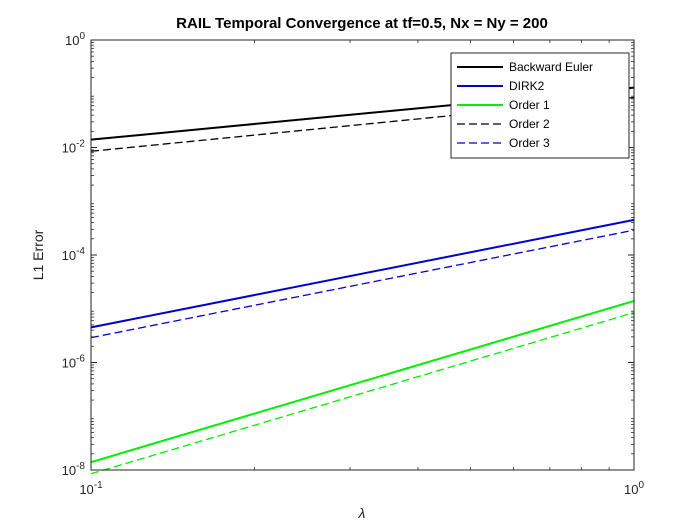  I want to click on y-tick-label-0: 10⁻⁸, so click(74, 469).